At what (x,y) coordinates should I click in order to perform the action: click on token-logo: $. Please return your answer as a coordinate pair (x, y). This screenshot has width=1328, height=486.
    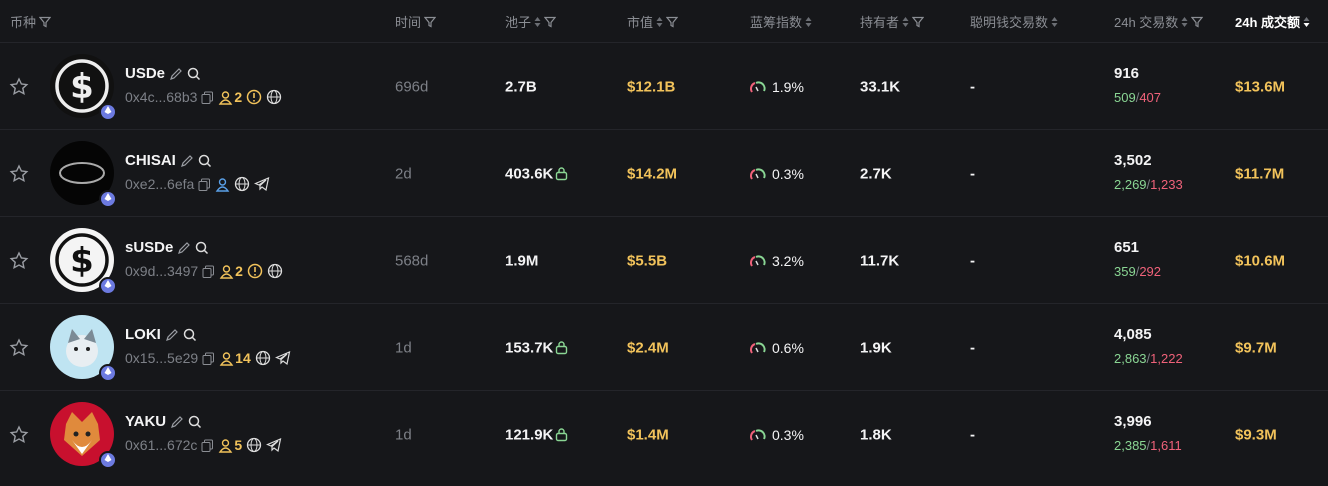
    Looking at the image, I should click on (82, 260).